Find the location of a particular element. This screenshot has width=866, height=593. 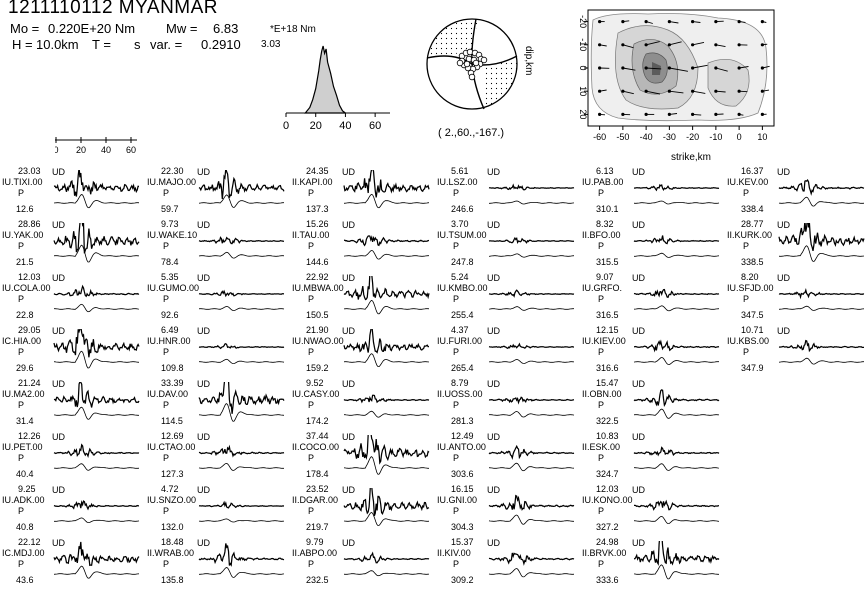

station-amplitude: 21.90 is located at coordinates (317, 330).